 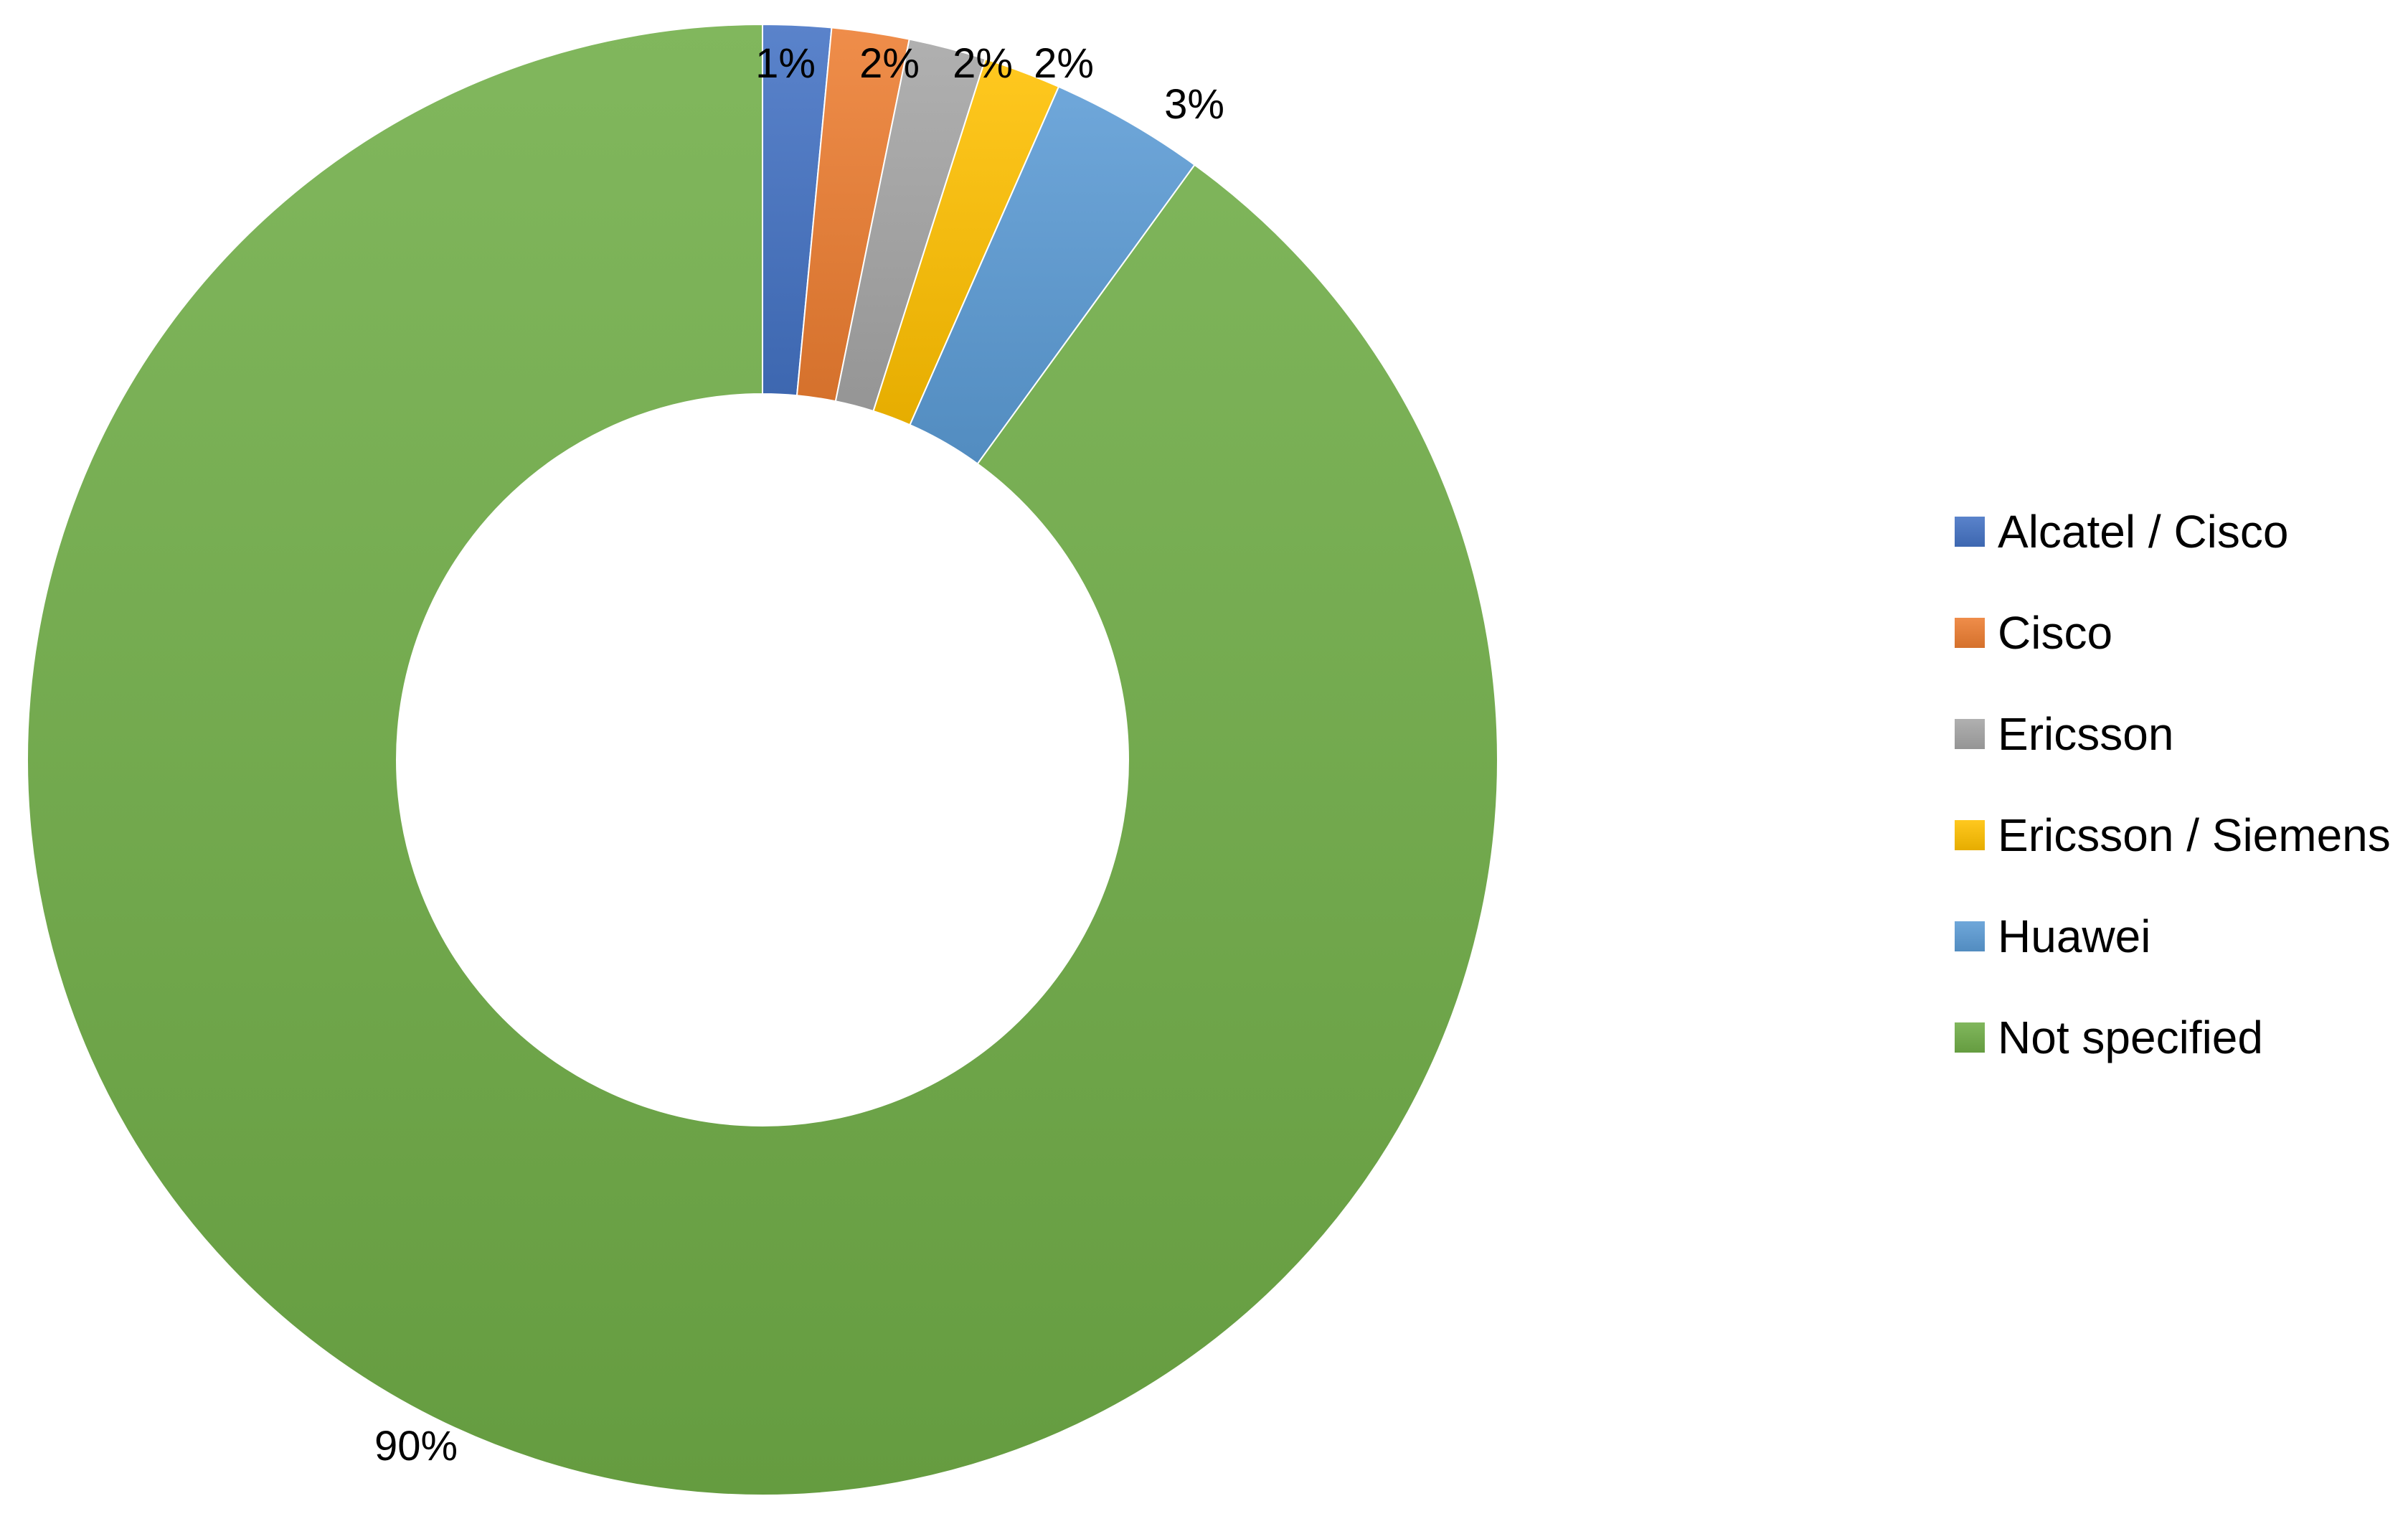 What do you see at coordinates (2086, 733) in the screenshot?
I see `legend-label-ericsson: Ericsson` at bounding box center [2086, 733].